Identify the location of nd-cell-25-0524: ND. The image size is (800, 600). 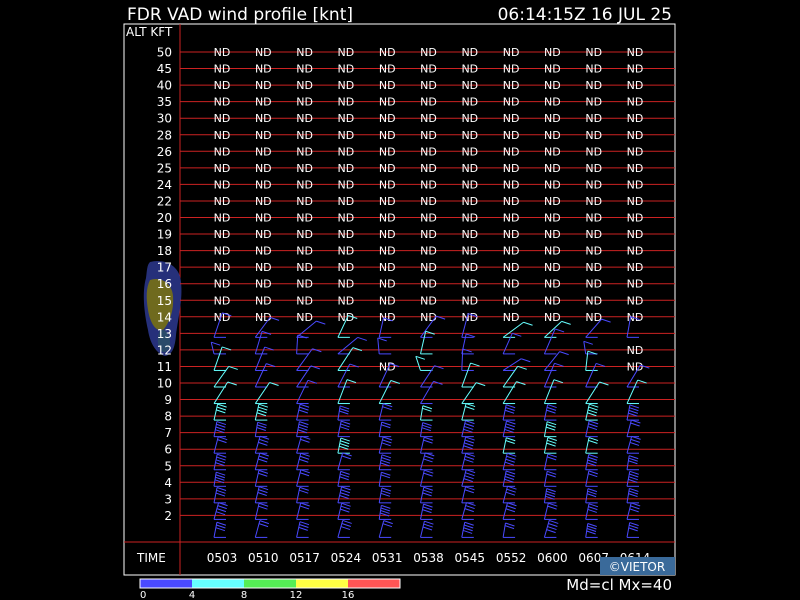
(346, 168).